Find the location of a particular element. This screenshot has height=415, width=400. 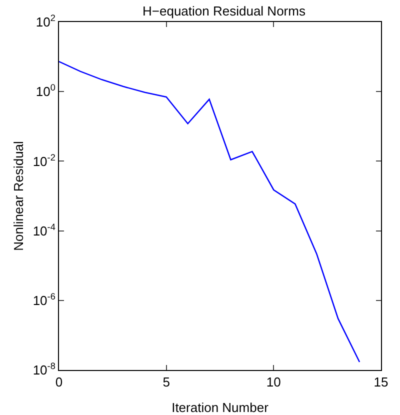

y-tick-label: 10$^{-6}$ is located at coordinates (44, 299).